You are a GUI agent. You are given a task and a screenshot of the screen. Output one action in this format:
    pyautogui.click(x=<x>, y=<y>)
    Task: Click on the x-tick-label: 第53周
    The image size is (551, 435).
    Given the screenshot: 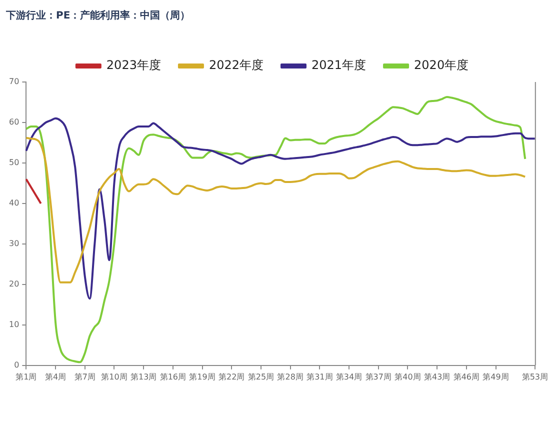 What is the action you would take?
    pyautogui.click(x=535, y=377)
    